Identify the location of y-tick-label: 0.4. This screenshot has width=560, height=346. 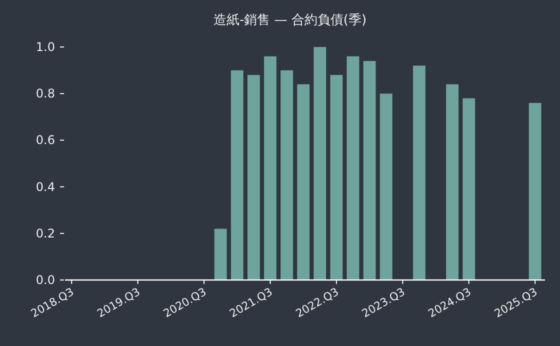
(45, 187).